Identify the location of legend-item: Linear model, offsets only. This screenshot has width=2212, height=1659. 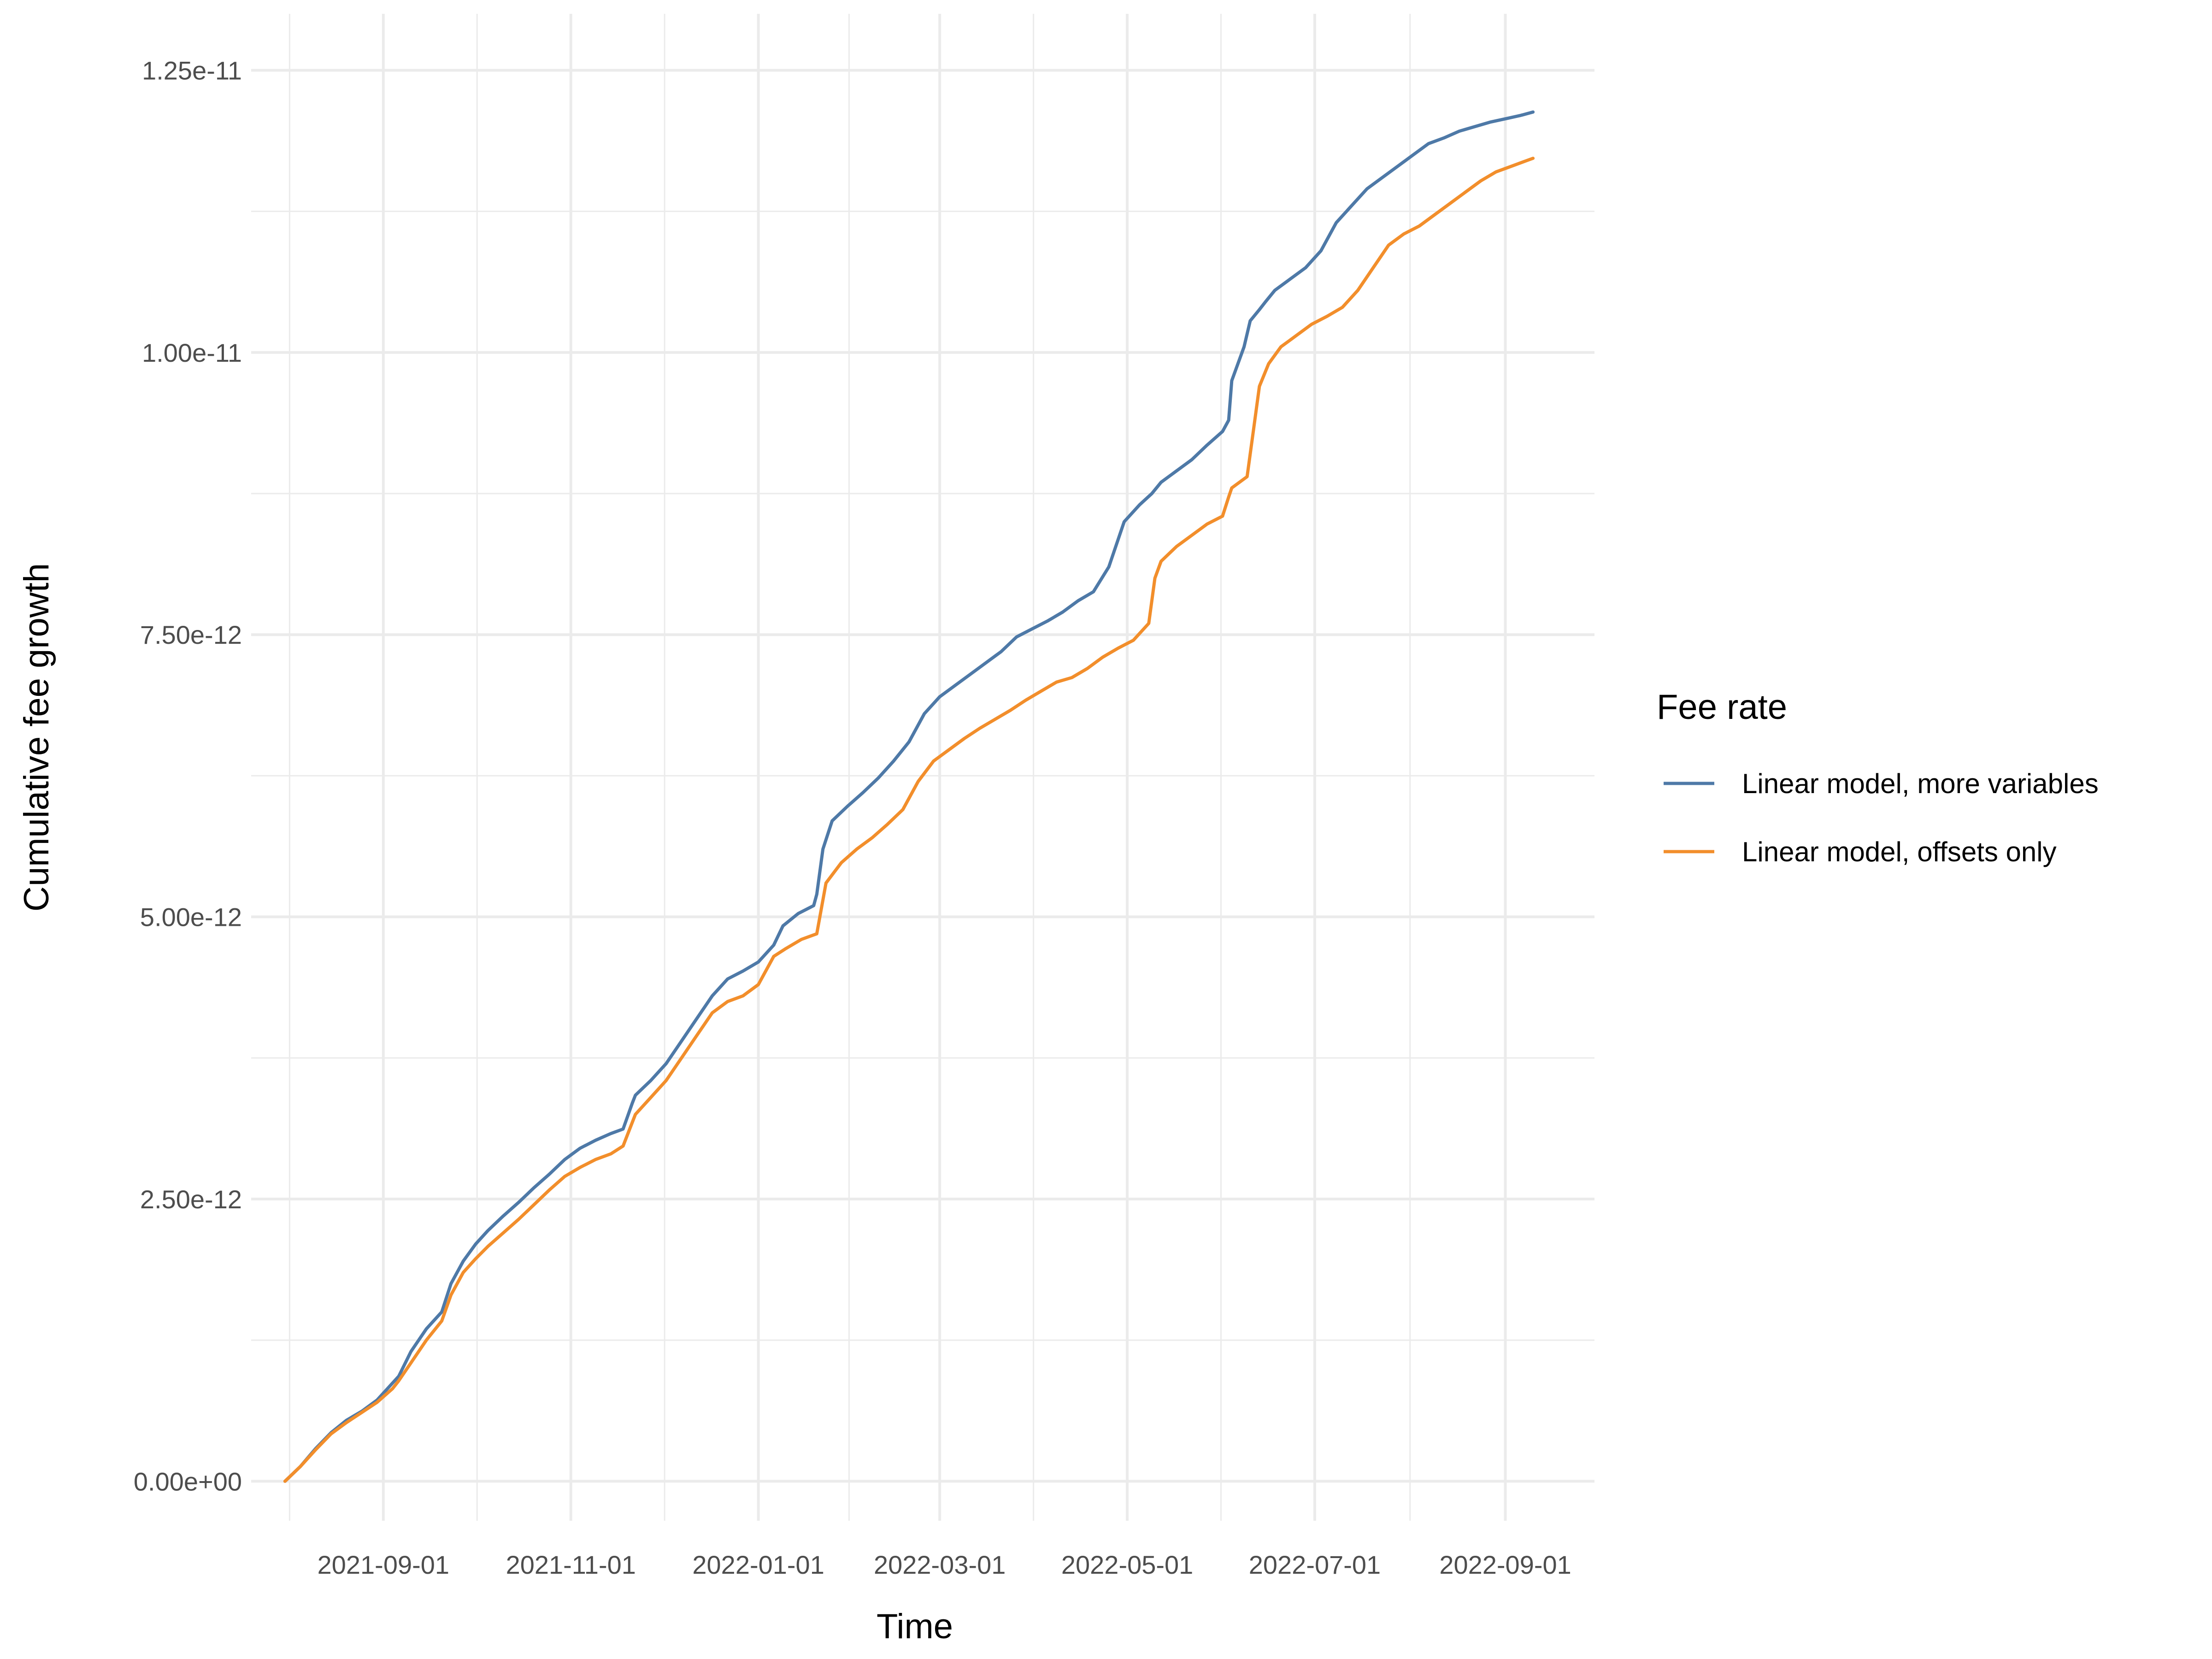
(1860, 851).